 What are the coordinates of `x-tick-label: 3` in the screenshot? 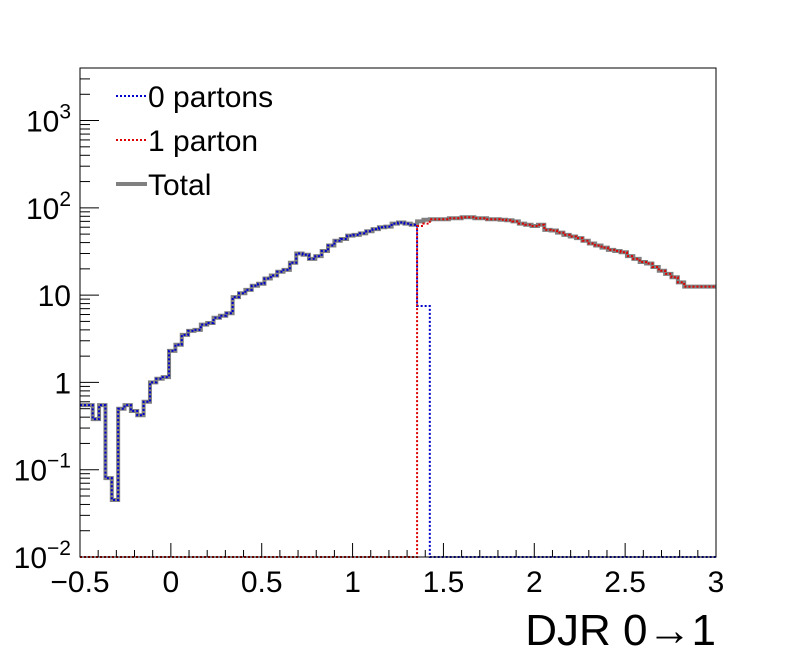 It's located at (716, 582).